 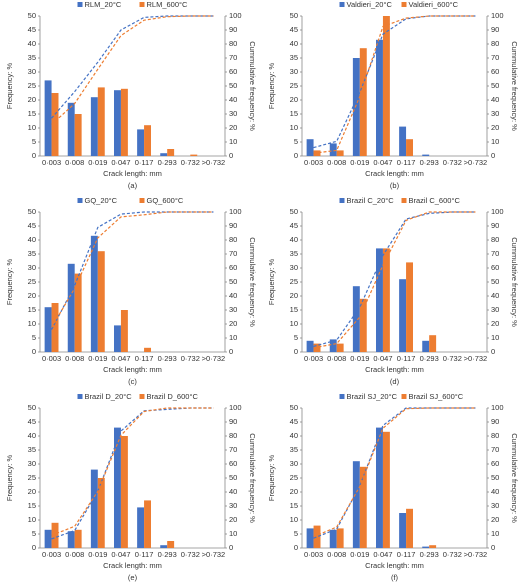 What do you see at coordinates (495, 29) in the screenshot?
I see `y2-tick-label: 90` at bounding box center [495, 29].